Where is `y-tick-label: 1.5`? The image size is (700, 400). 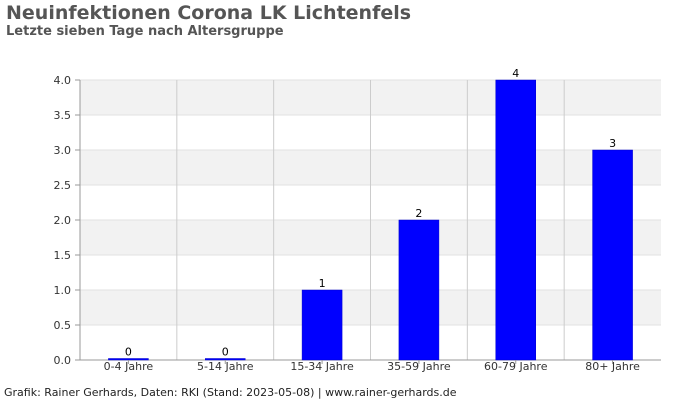 y-tick-label: 1.5 is located at coordinates (63, 255).